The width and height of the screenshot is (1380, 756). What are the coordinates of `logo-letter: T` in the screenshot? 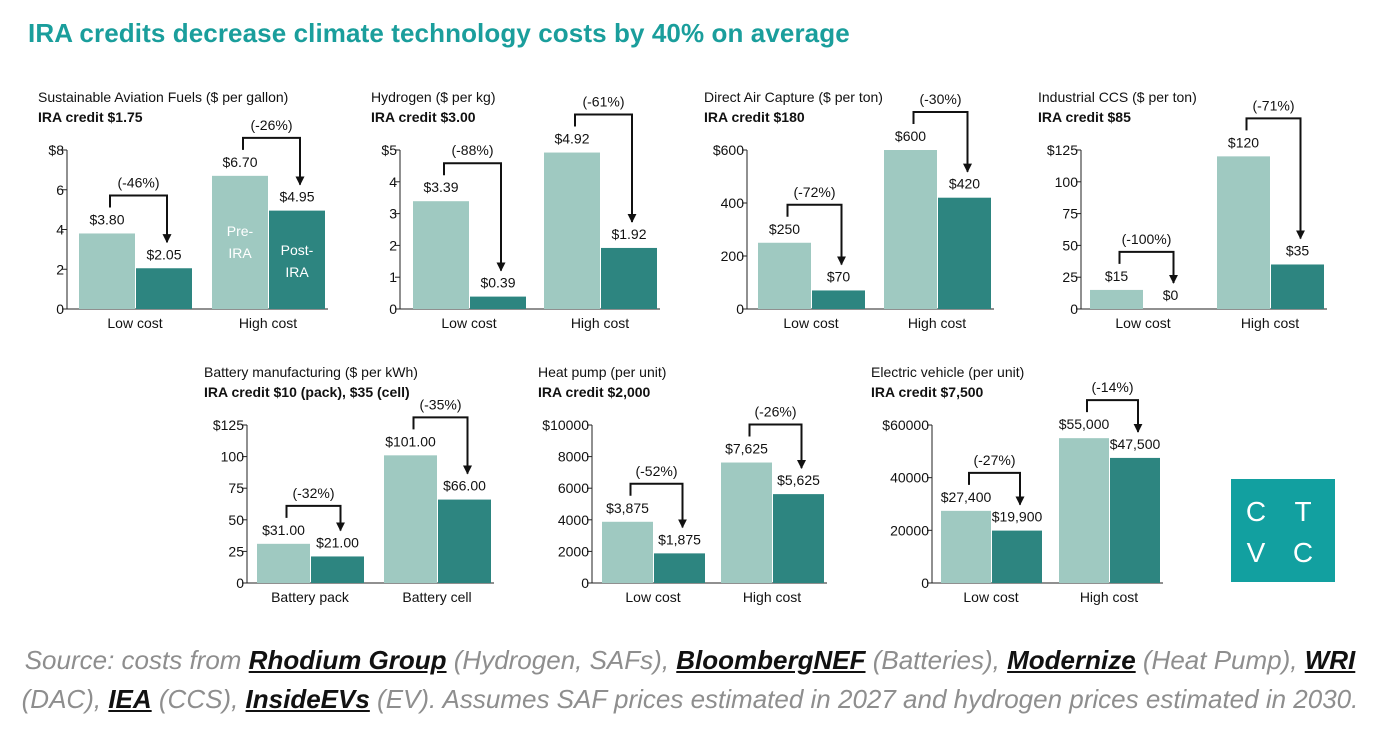 It's located at (1303, 511).